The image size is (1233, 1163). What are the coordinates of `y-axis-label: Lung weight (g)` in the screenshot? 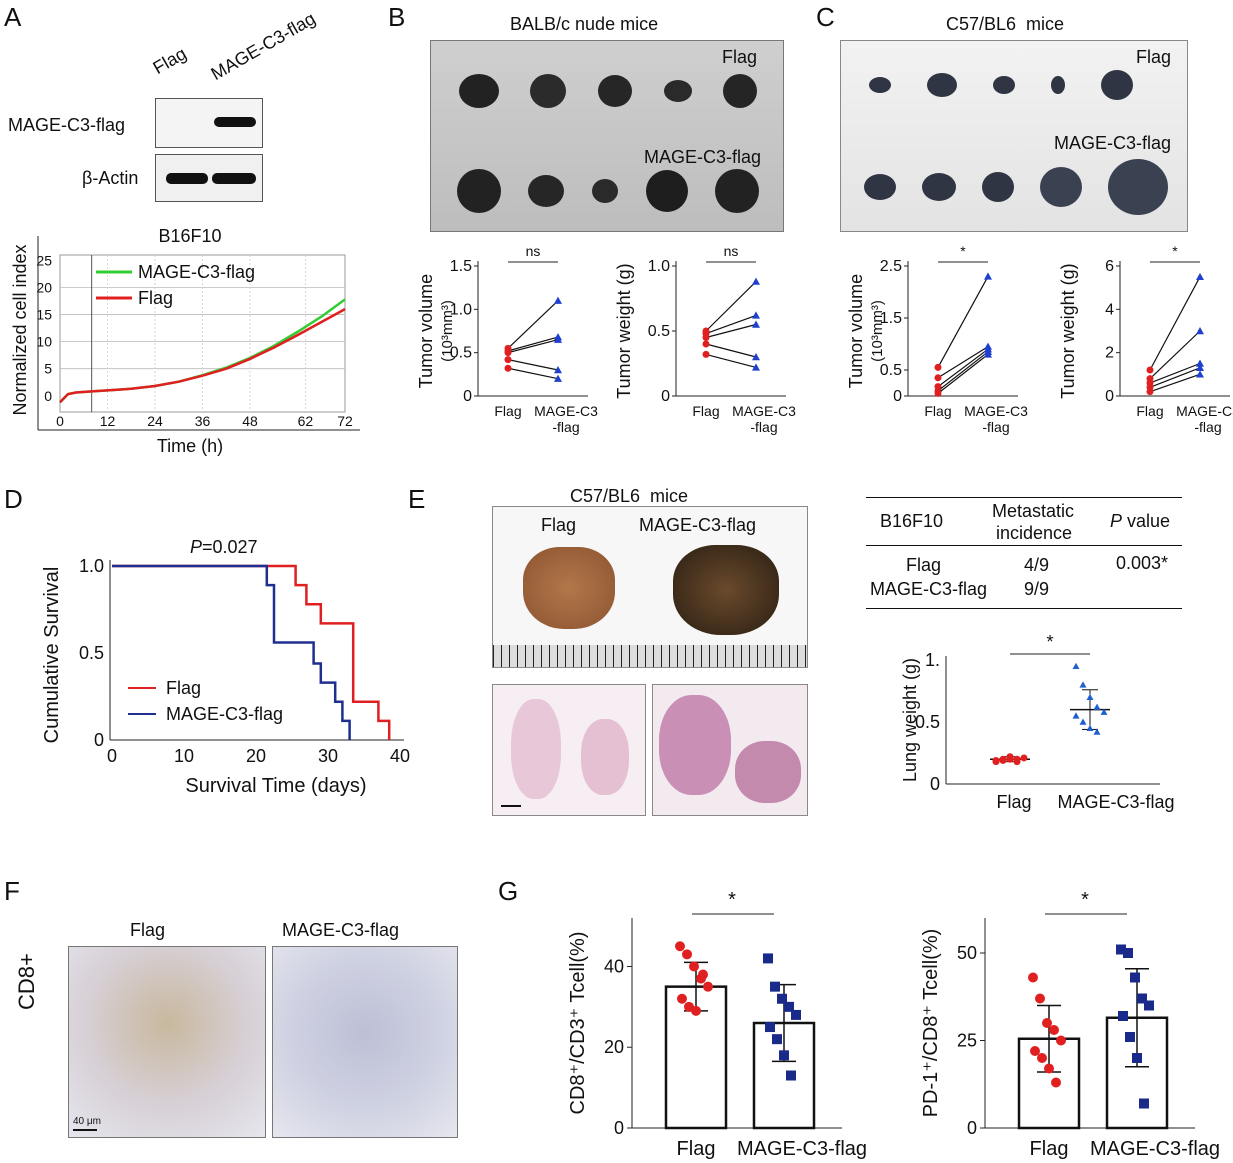 It's located at (910, 720).